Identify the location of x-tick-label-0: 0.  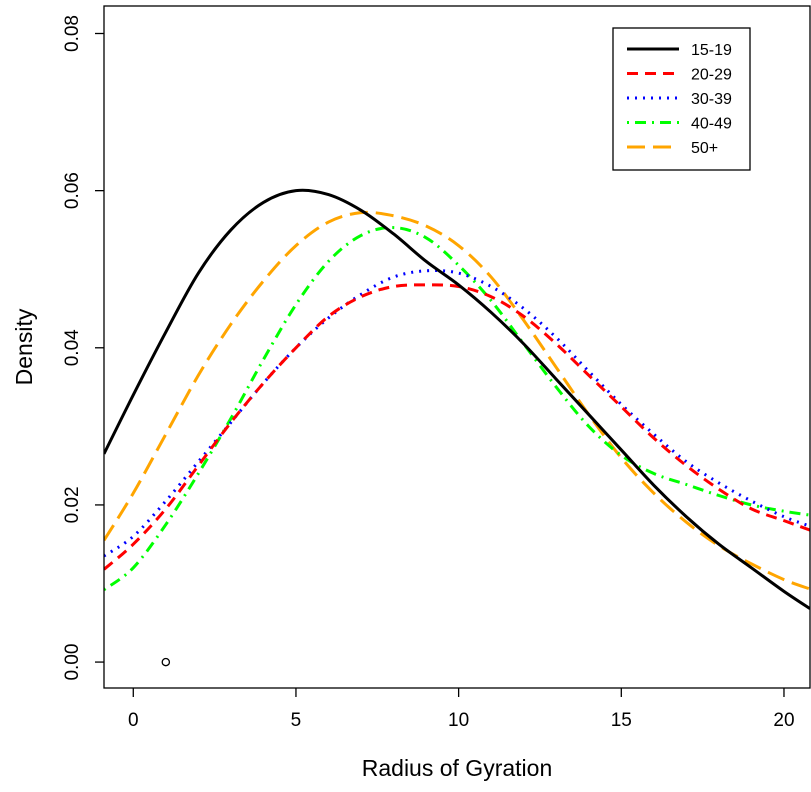
(133, 720).